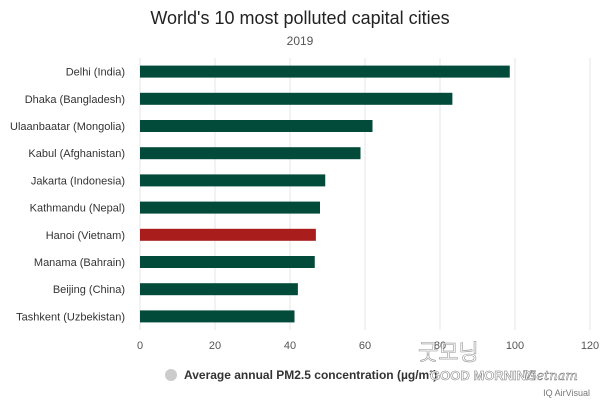 The image size is (600, 400). What do you see at coordinates (566, 393) in the screenshot?
I see `source-credit: IQ AirVisual` at bounding box center [566, 393].